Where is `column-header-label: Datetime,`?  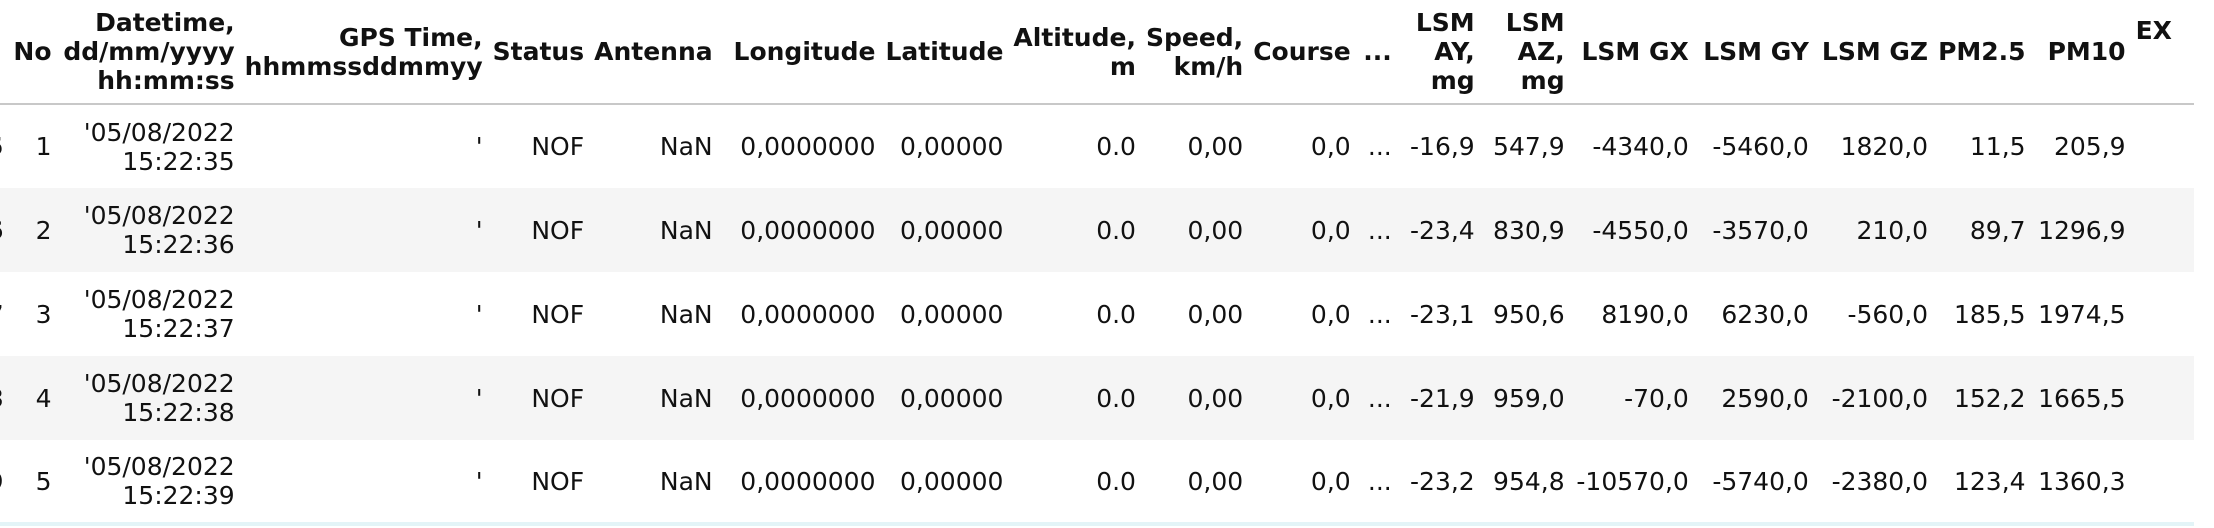 column-header-label: Datetime, is located at coordinates (165, 22).